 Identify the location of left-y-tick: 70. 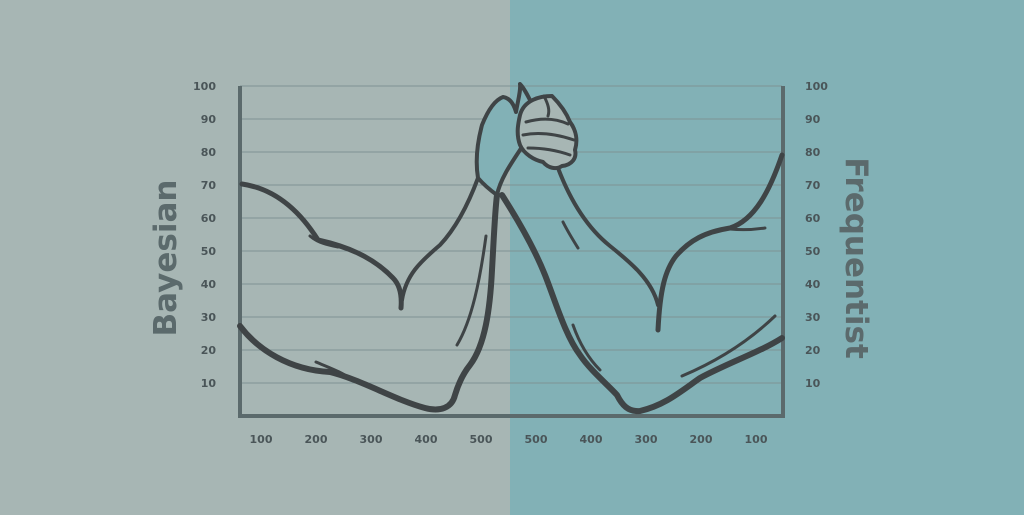
(209, 185).